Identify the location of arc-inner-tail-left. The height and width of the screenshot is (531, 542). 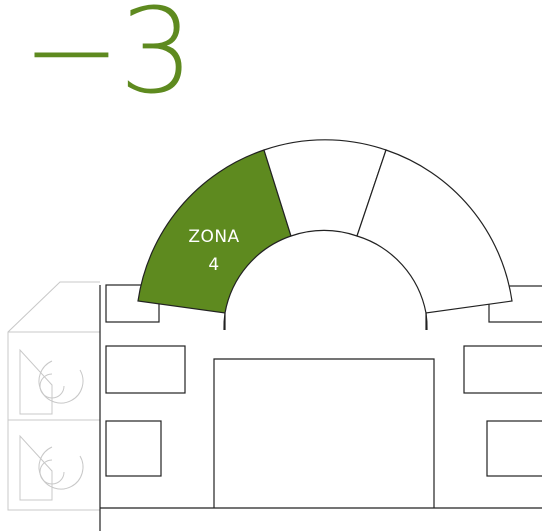
(224, 321).